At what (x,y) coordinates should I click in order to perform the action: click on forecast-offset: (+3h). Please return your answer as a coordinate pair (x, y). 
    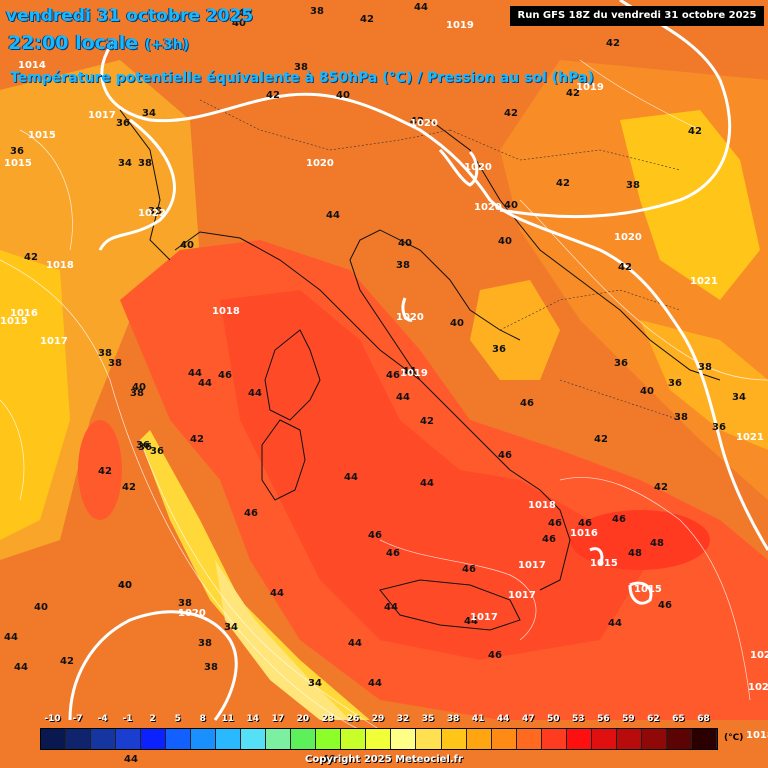
    Looking at the image, I should click on (167, 45).